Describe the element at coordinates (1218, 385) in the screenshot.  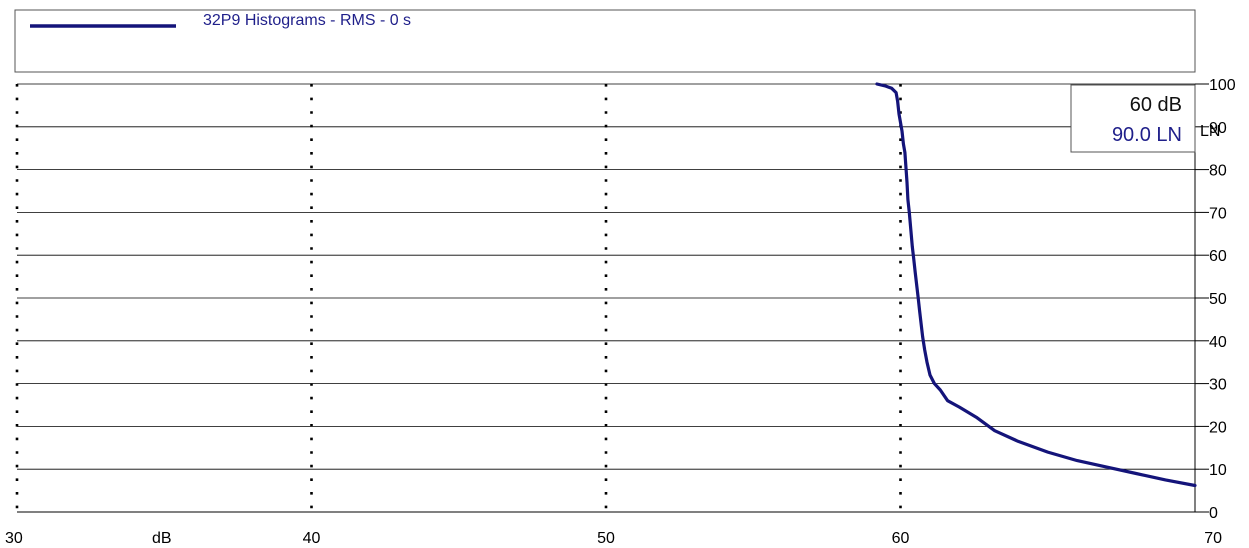
I see `y-tick-label-30: 30` at that location.